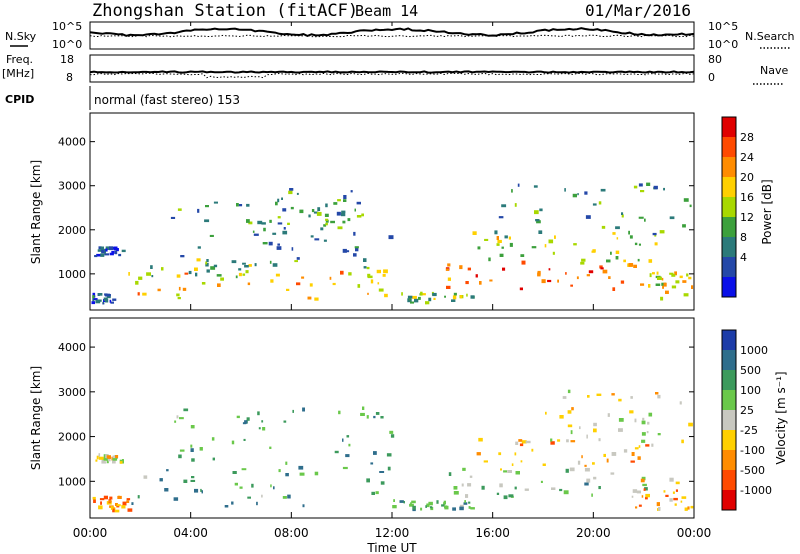 Image resolution: width=800 pixels, height=554 pixels. What do you see at coordinates (781, 417) in the screenshot?
I see `velocity-colorbar-label: Velocity [m s⁻¹]` at bounding box center [781, 417].